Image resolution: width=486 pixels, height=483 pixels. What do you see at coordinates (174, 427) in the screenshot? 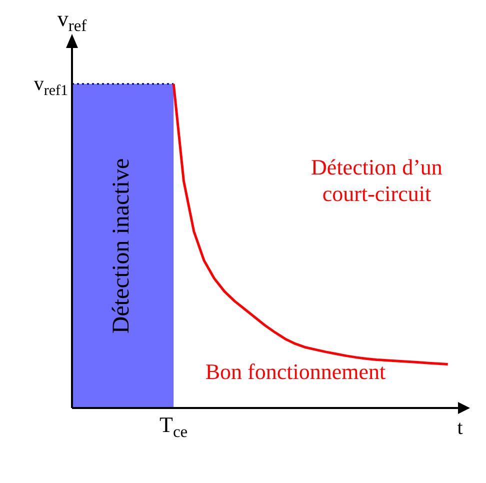
I see `text: T$_{ce}$` at bounding box center [174, 427].